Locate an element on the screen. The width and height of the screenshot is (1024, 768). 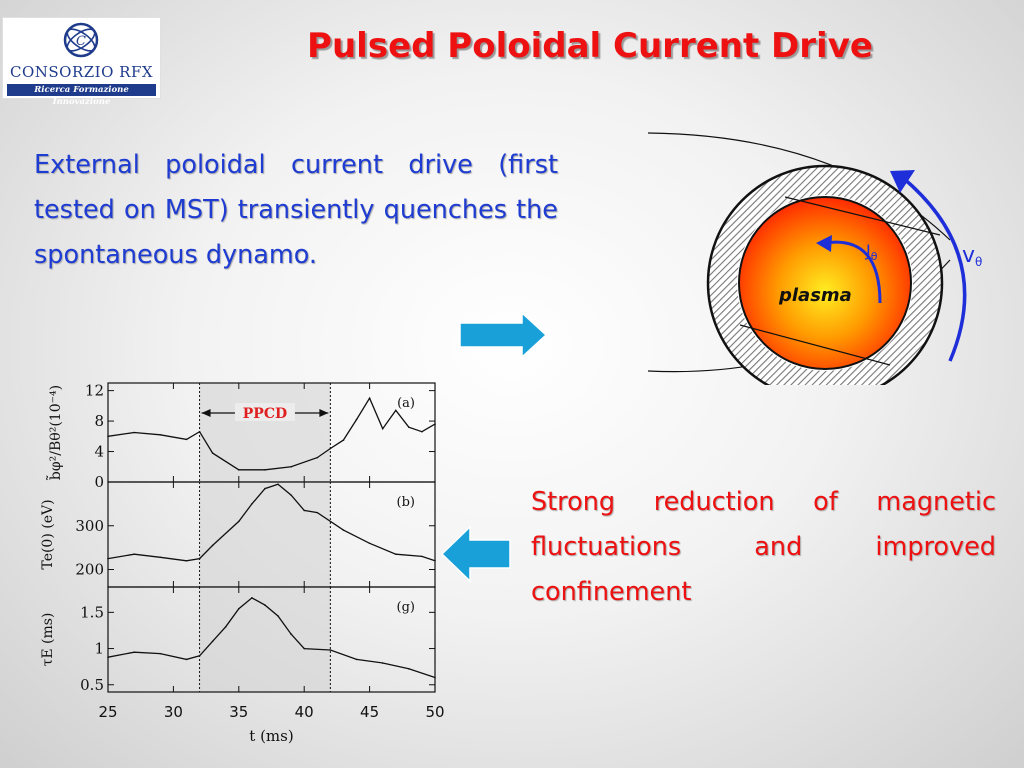
left-arrow-icon is located at coordinates (475, 554).